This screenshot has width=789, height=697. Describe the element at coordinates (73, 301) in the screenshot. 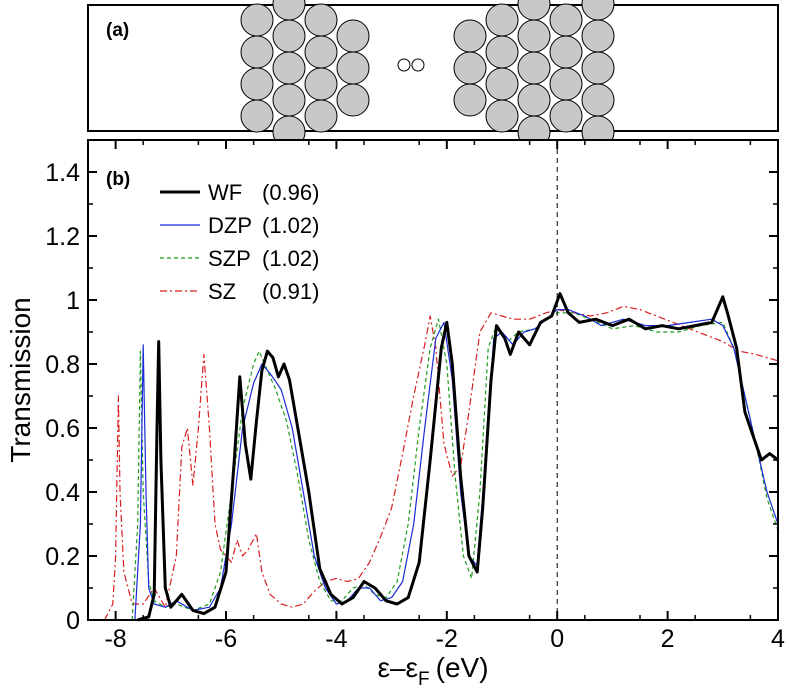

I see `y-tick-label: 1` at that location.